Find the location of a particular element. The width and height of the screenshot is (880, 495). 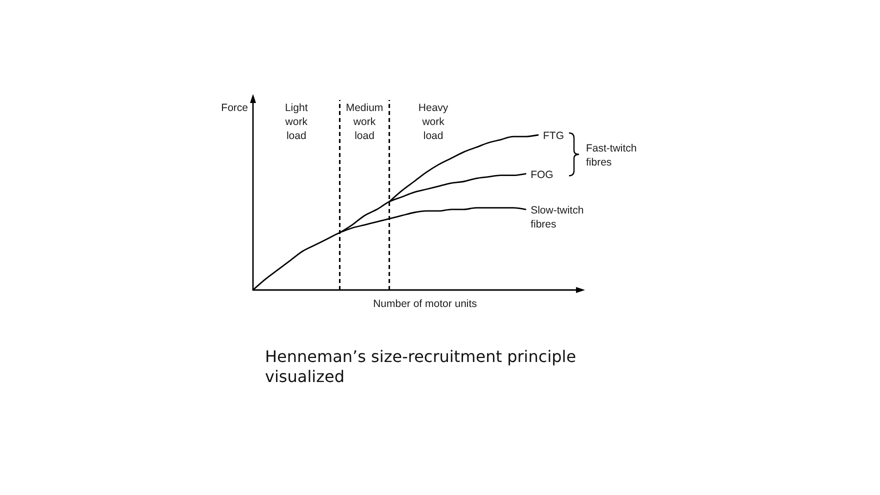

x-axis-title: Number of motor units is located at coordinates (425, 304).